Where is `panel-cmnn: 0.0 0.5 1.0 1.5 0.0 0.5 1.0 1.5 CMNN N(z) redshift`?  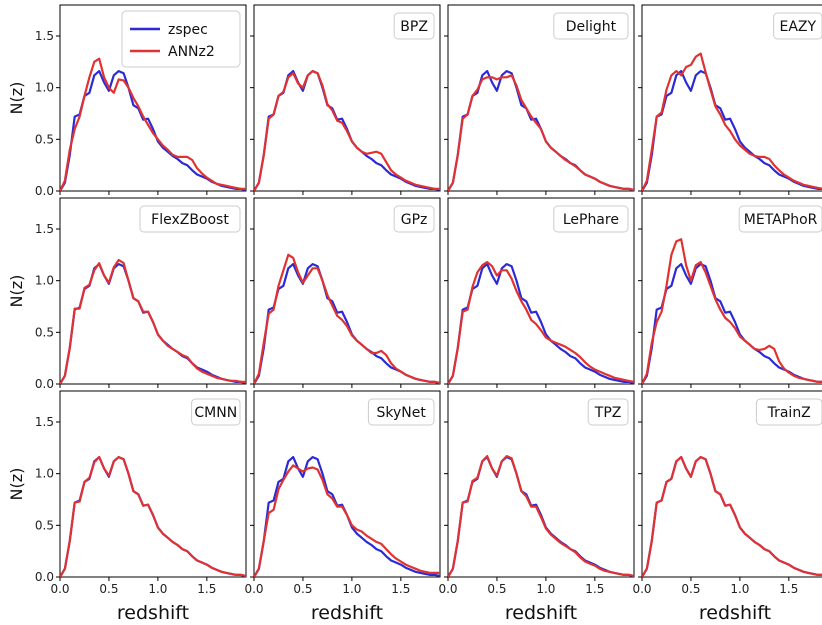
panel-cmnn: 0.0 0.5 1.0 1.5 0.0 0.5 1.0 1.5 CMNN N(z) redshift is located at coordinates (127, 507).